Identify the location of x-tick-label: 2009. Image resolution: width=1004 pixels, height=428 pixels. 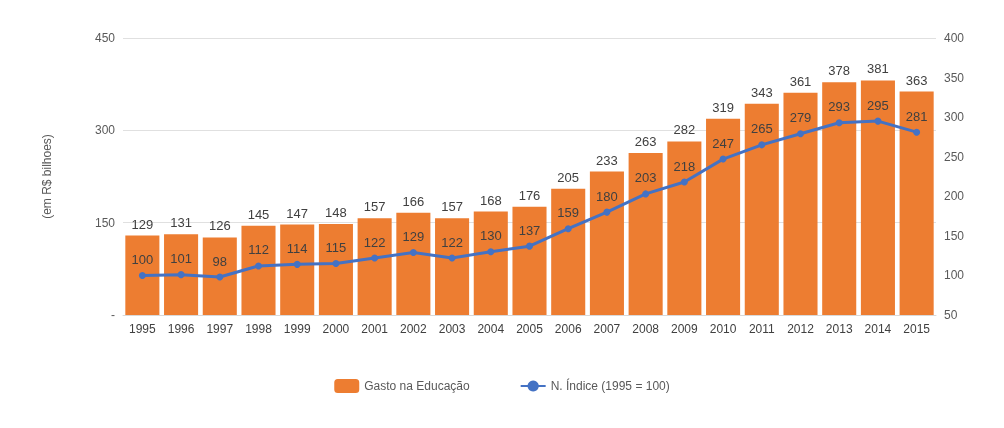
(685, 329).